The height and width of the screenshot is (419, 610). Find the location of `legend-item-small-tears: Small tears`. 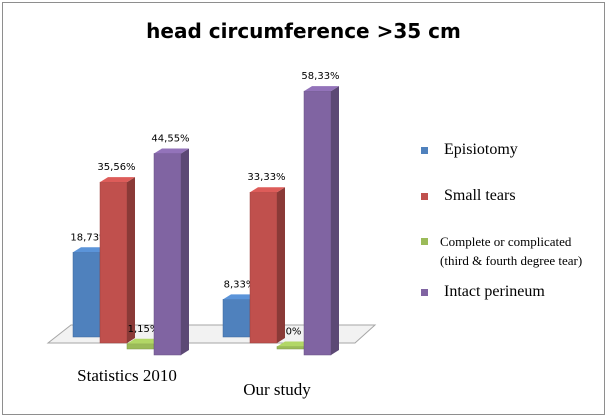

legend-item-small-tears: Small tears is located at coordinates (468, 196).